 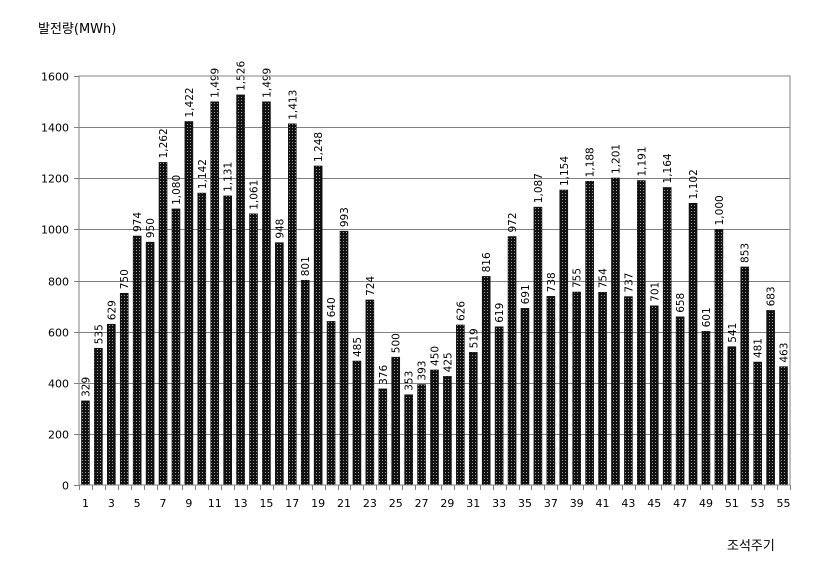 What do you see at coordinates (654, 503) in the screenshot?
I see `x-tick-label: 45` at bounding box center [654, 503].